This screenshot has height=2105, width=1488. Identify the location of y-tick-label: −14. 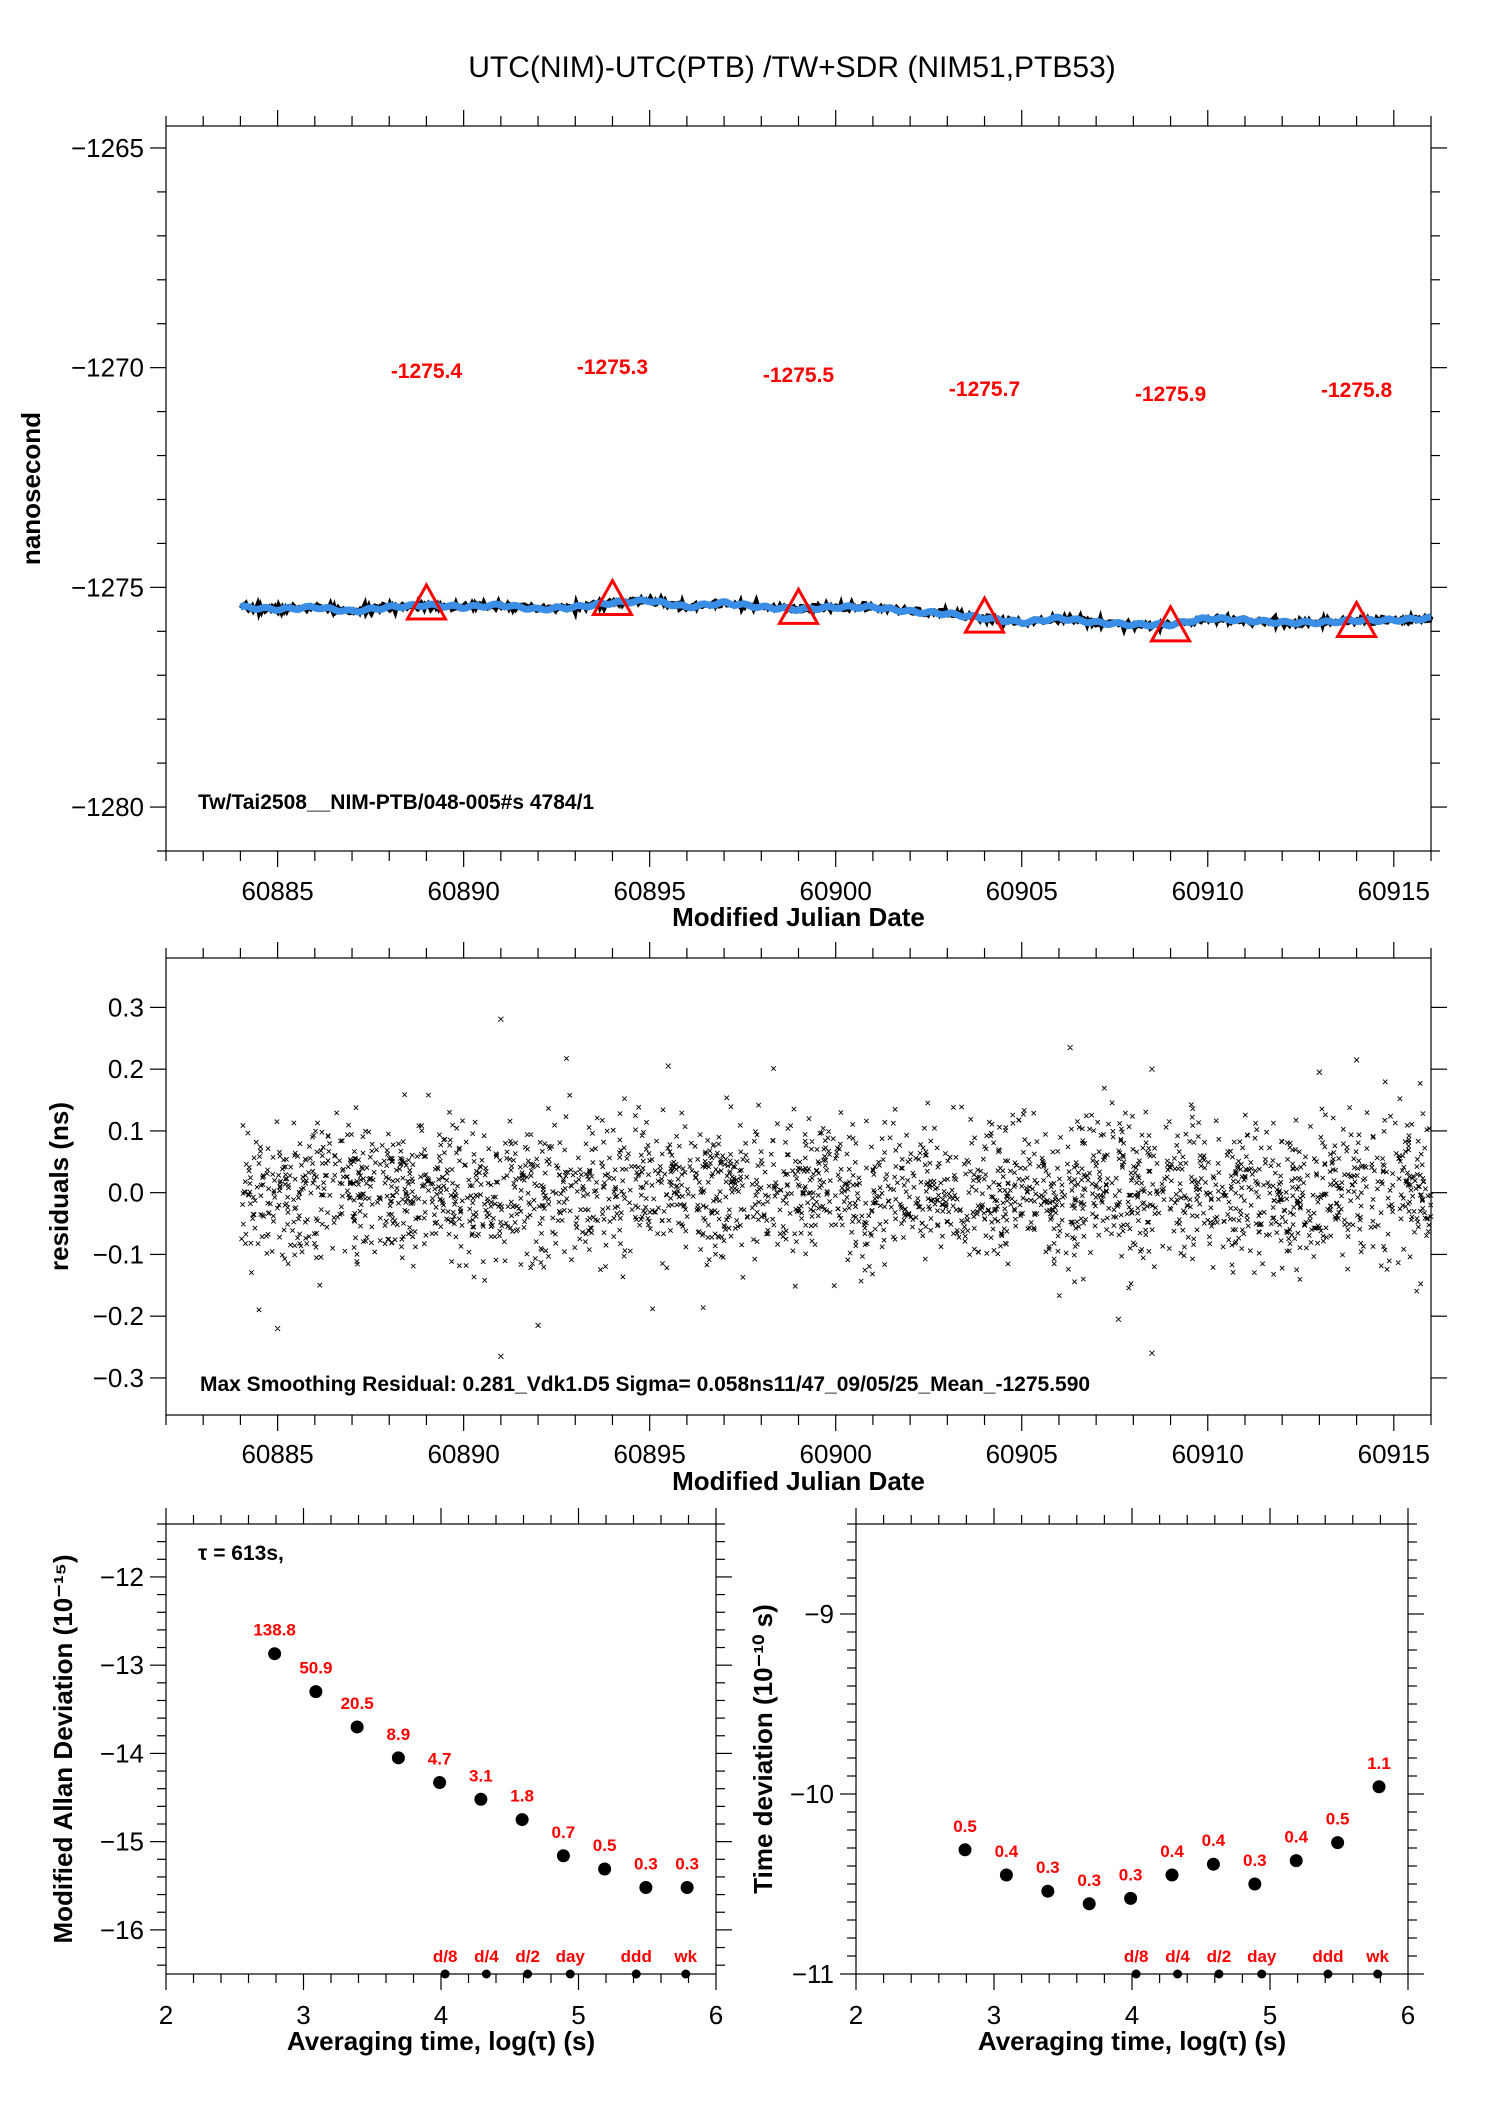
(122, 1753).